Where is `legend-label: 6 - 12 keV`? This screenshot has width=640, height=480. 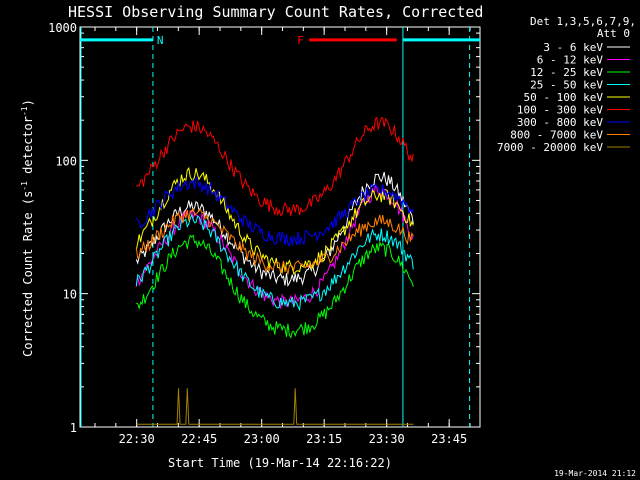 legend-label: 6 - 12 keV is located at coordinates (570, 60).